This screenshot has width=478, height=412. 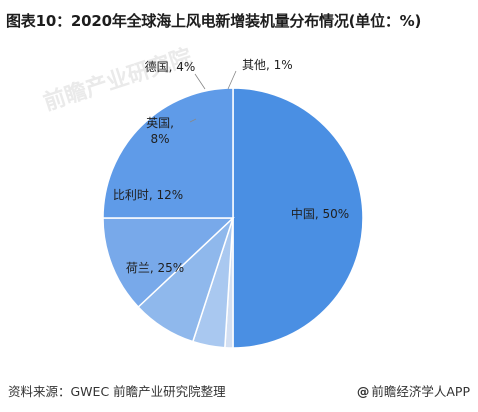 What do you see at coordinates (363, 391) in the screenshot?
I see `at-icon: @` at bounding box center [363, 391].